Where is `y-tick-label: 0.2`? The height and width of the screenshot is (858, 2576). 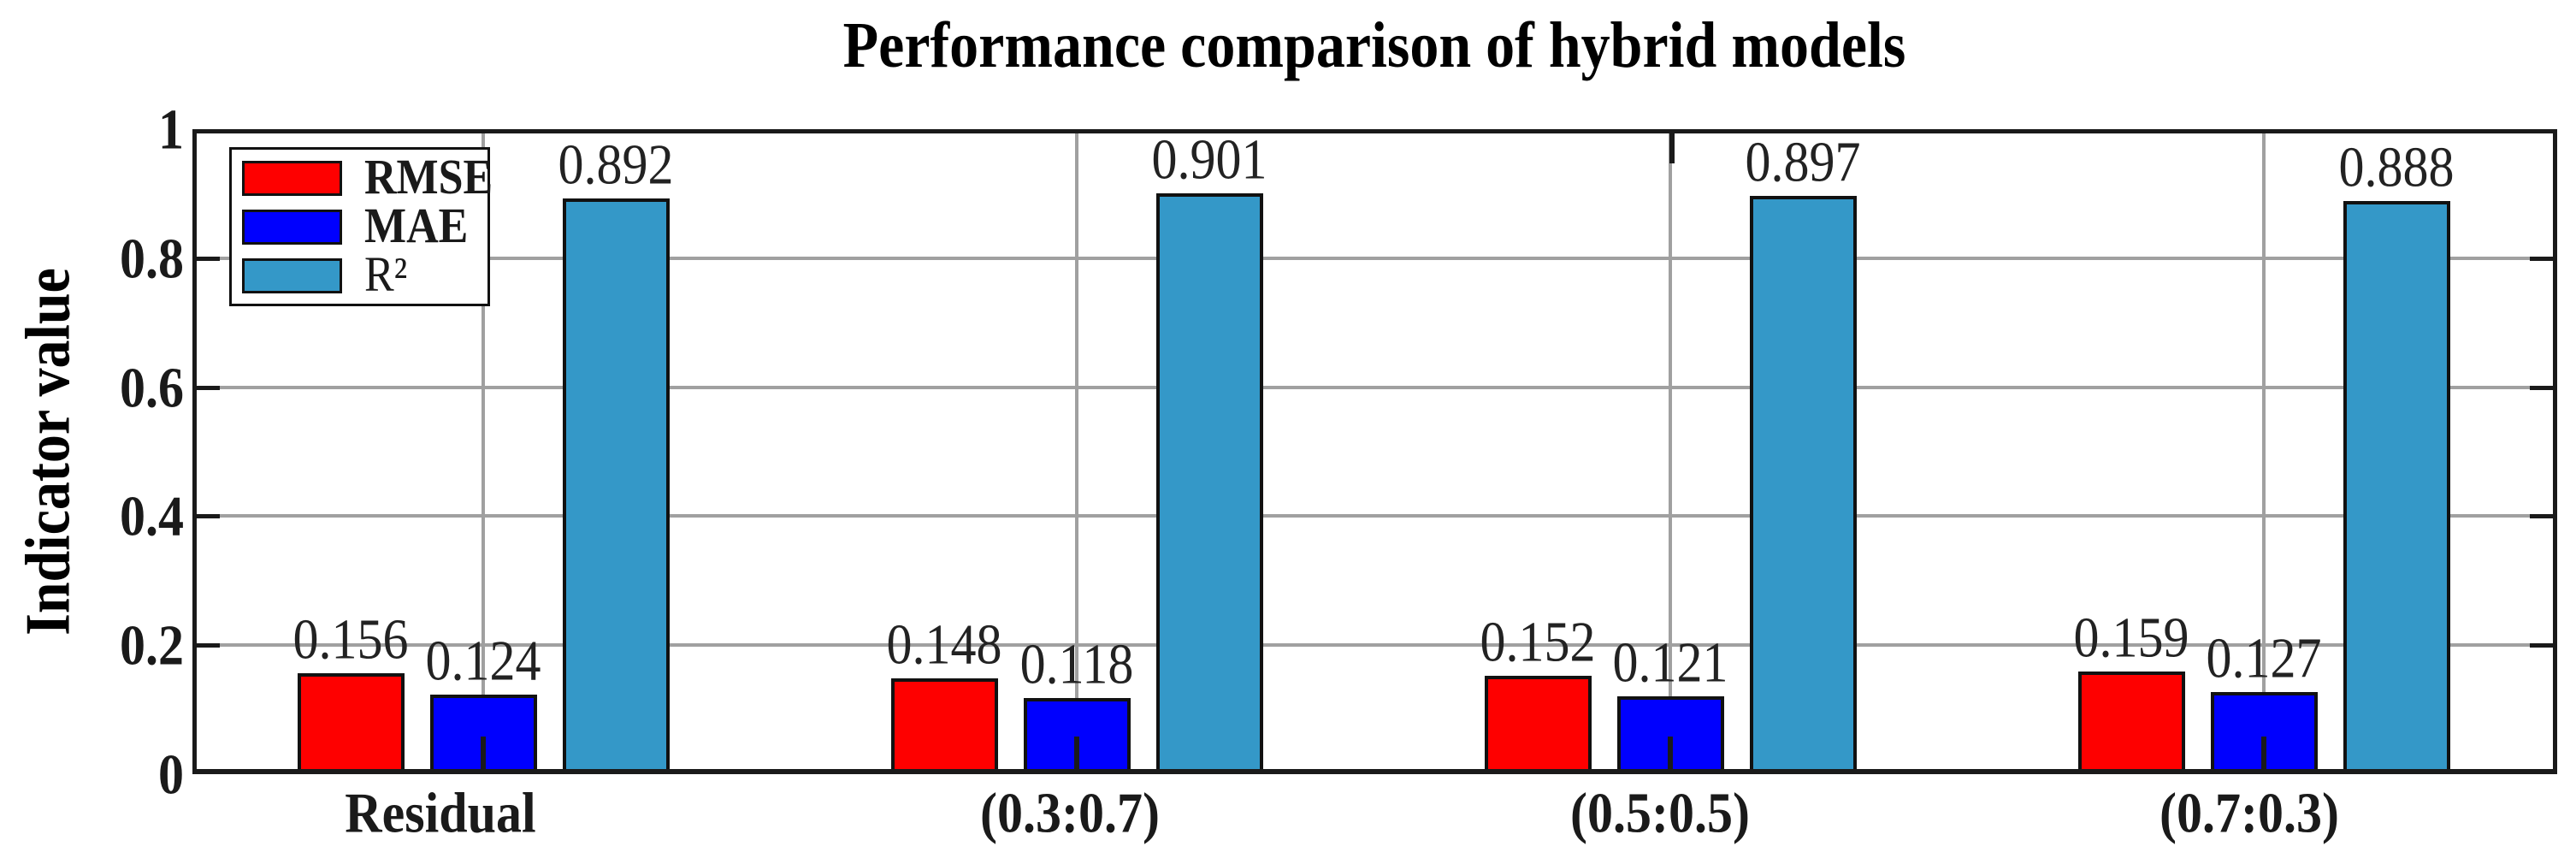 y-tick-label: 0.2 is located at coordinates (152, 645).